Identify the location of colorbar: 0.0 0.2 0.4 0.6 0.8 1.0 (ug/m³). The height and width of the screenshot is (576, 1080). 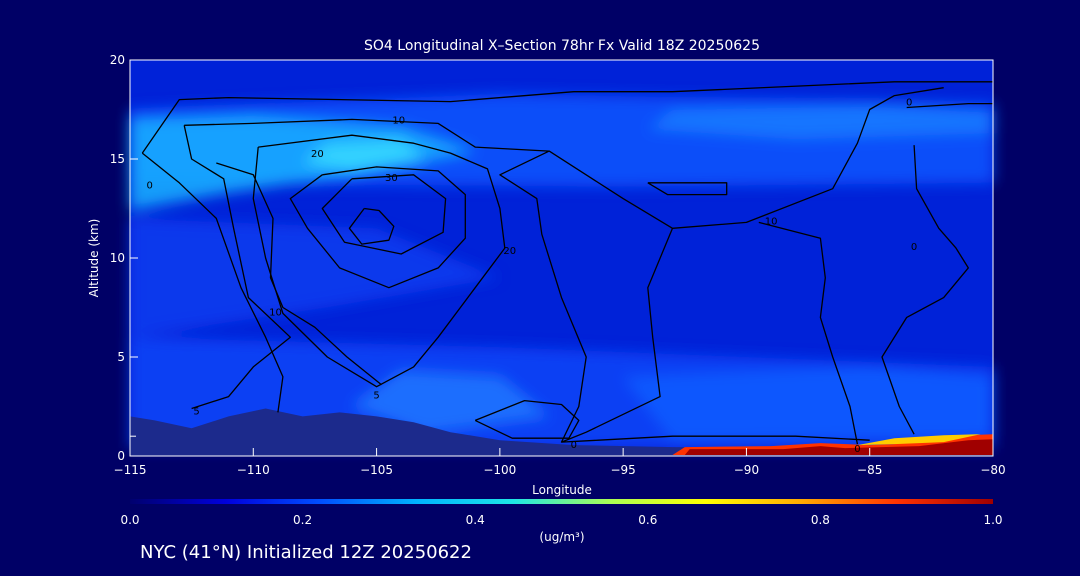
(561, 521).